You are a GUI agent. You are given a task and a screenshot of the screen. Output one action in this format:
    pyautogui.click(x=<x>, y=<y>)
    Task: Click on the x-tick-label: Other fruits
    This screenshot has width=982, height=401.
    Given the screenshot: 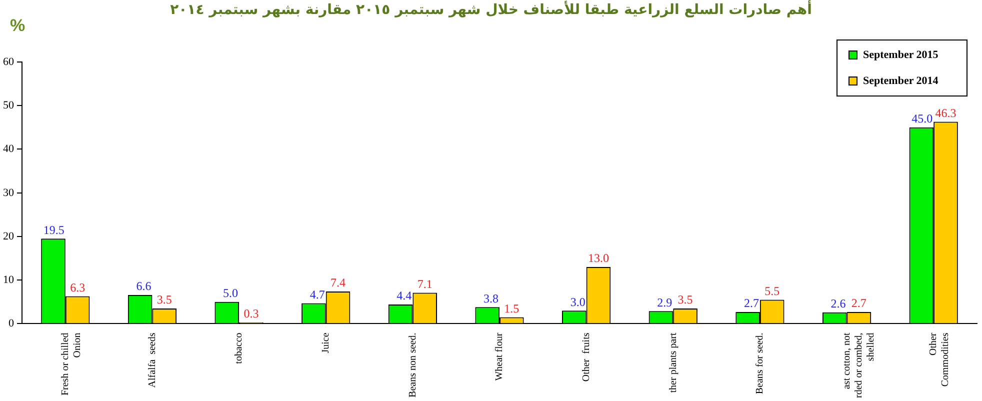 What is the action you would take?
    pyautogui.click(x=586, y=357)
    